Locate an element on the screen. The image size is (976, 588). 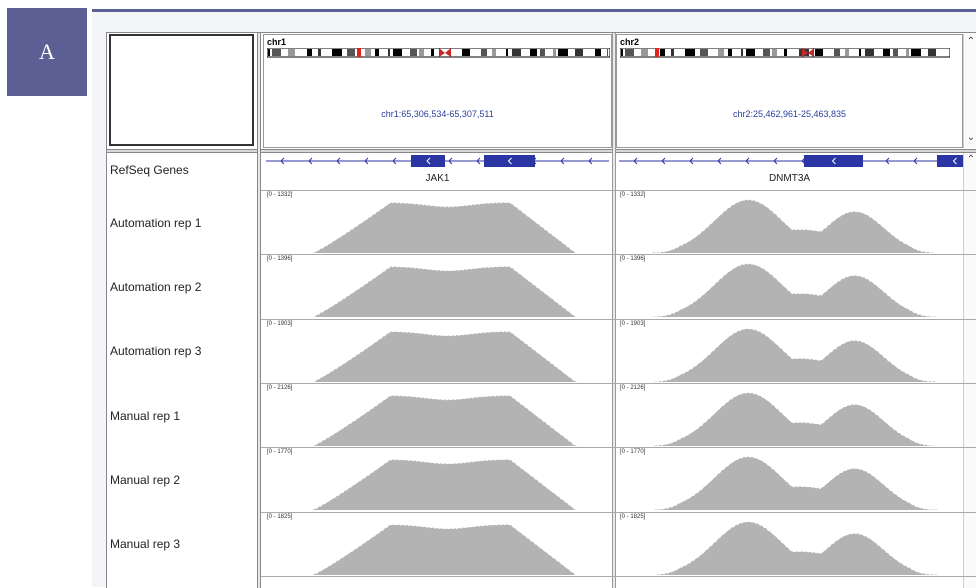
gene-model-dnmt3a is located at coordinates (789, 171).